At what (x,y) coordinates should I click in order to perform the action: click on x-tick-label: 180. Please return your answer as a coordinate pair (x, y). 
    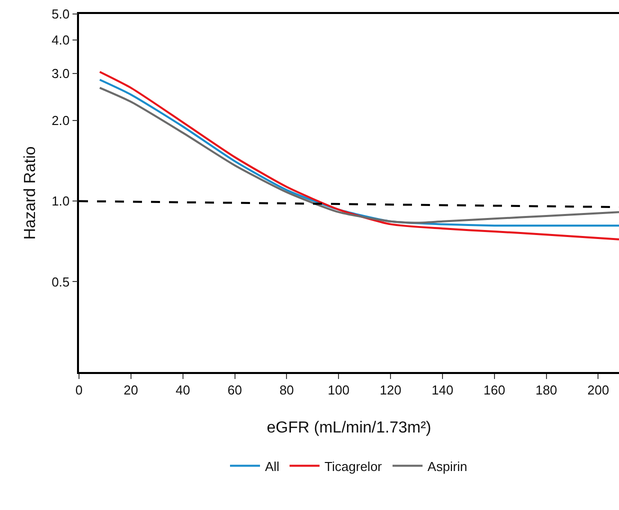
    Looking at the image, I should click on (546, 390).